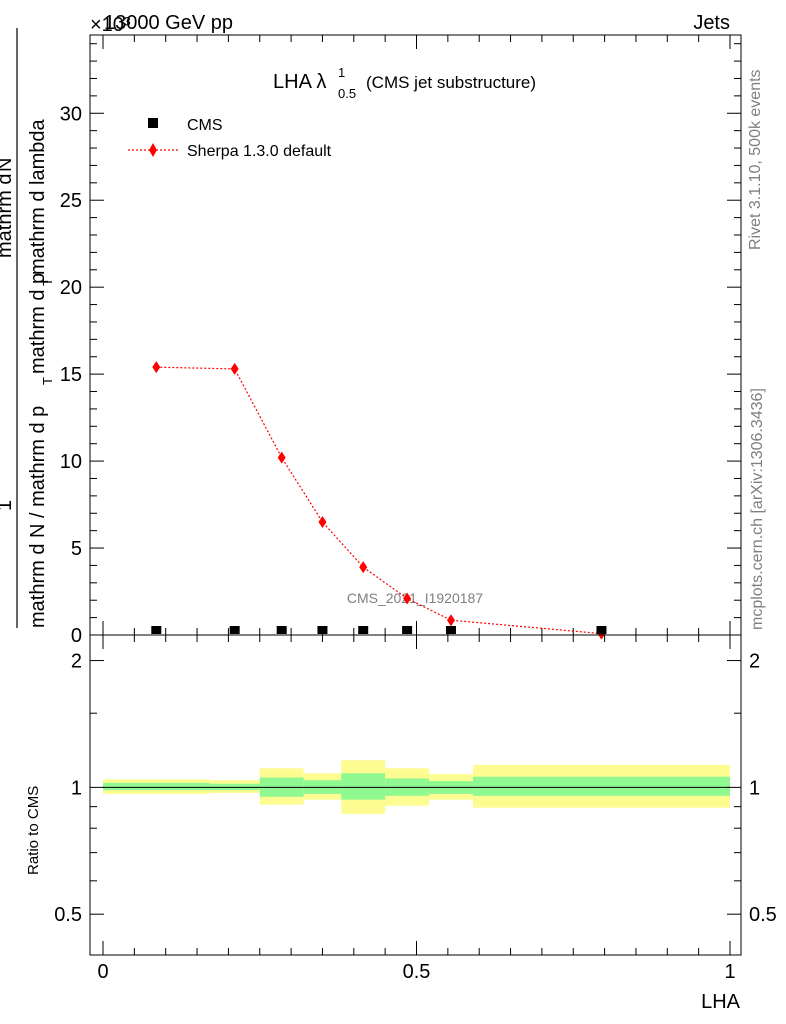  Describe the element at coordinates (38, 323) in the screenshot. I see `ylabel-den2: mathrm d p` at that location.